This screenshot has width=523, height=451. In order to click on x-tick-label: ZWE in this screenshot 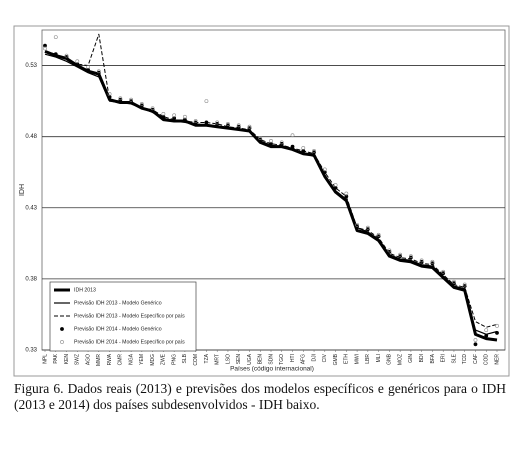, I will do `click(164, 359)`.